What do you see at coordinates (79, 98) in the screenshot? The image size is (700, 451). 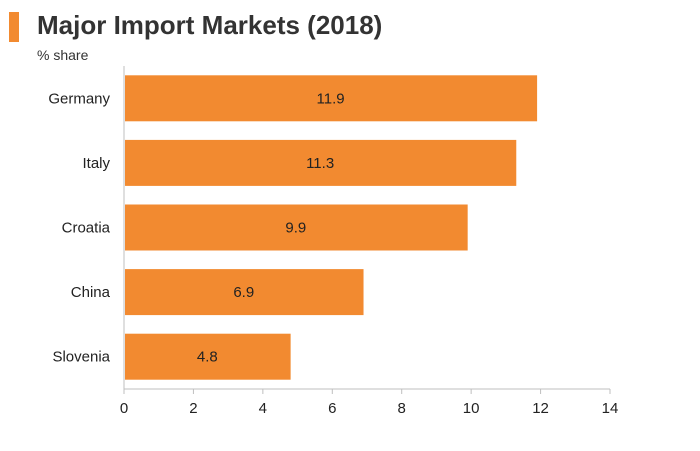 I see `category-label: Germany` at bounding box center [79, 98].